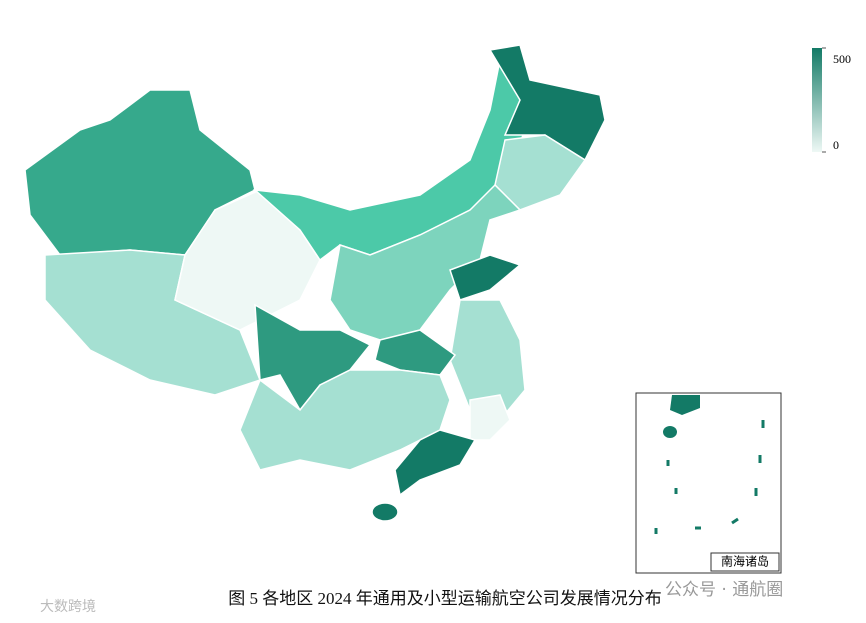 The width and height of the screenshot is (866, 623). What do you see at coordinates (68, 607) in the screenshot?
I see `watermark: 大数跨境` at bounding box center [68, 607].